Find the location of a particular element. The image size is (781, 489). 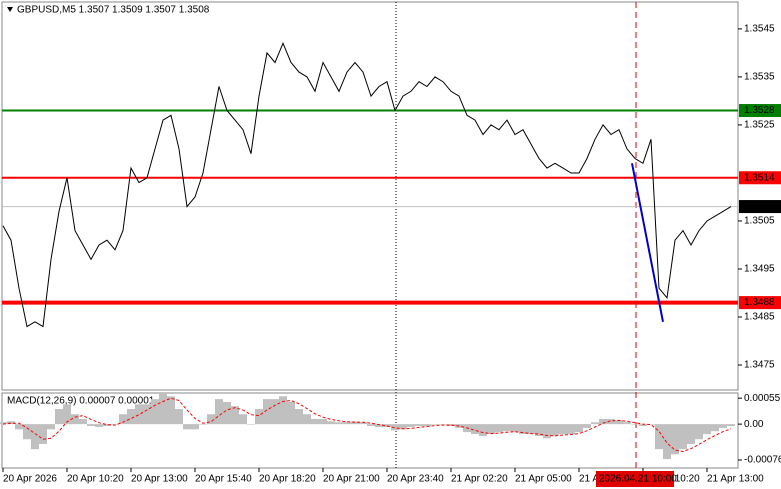

chart-title: GBPUSD,M5 1.3507 1.3509 1.3507 1.3508 is located at coordinates (113, 10).